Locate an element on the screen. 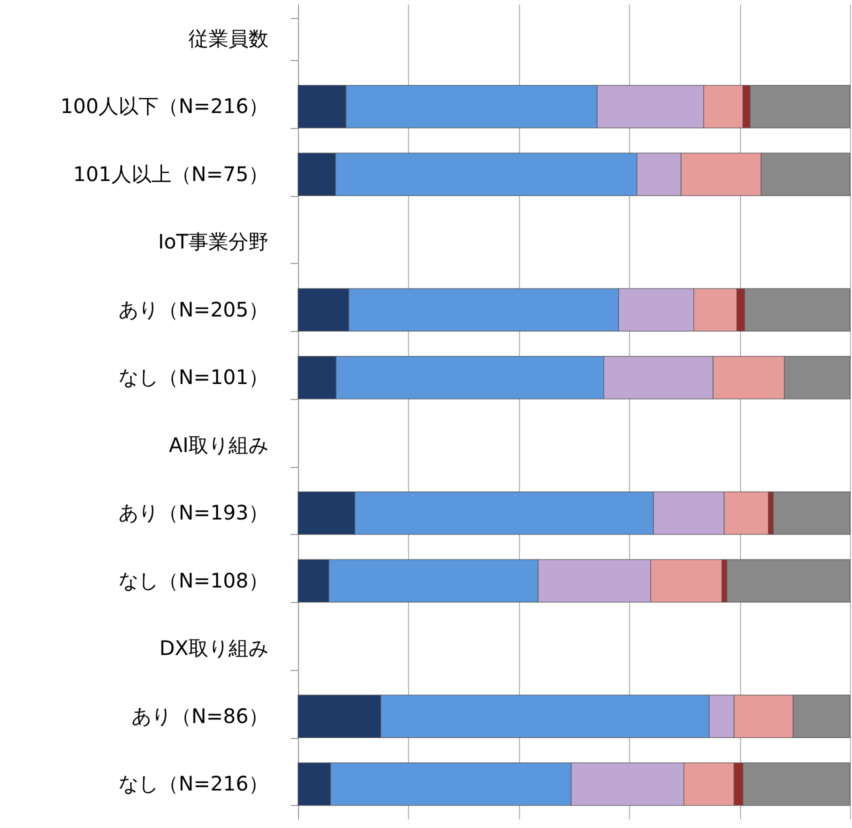 This screenshot has height=828, width=852. y-tick-label: なし（N=216） is located at coordinates (193, 784).